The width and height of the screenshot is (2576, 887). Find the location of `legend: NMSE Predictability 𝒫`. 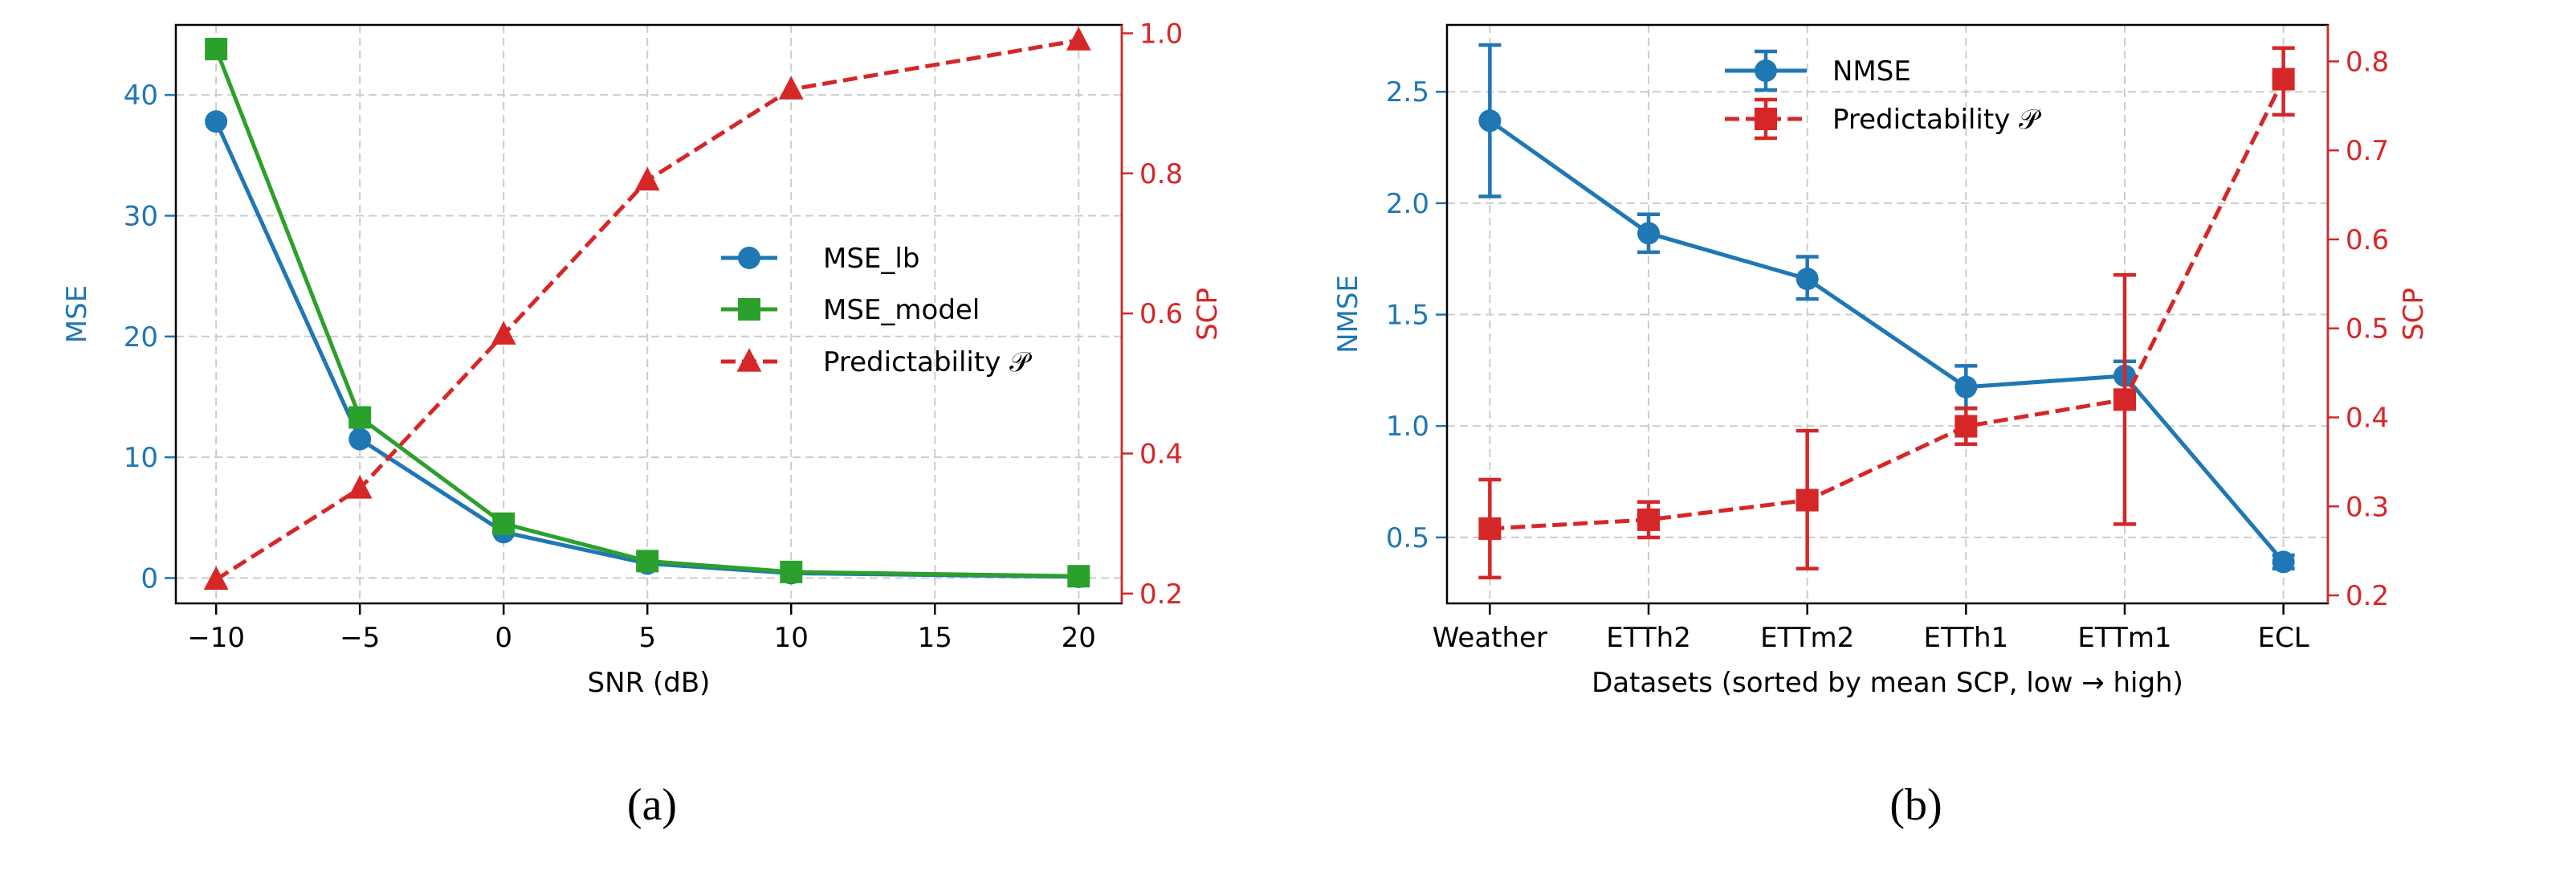

legend: NMSE Predictability 𝒫 is located at coordinates (1883, 95).